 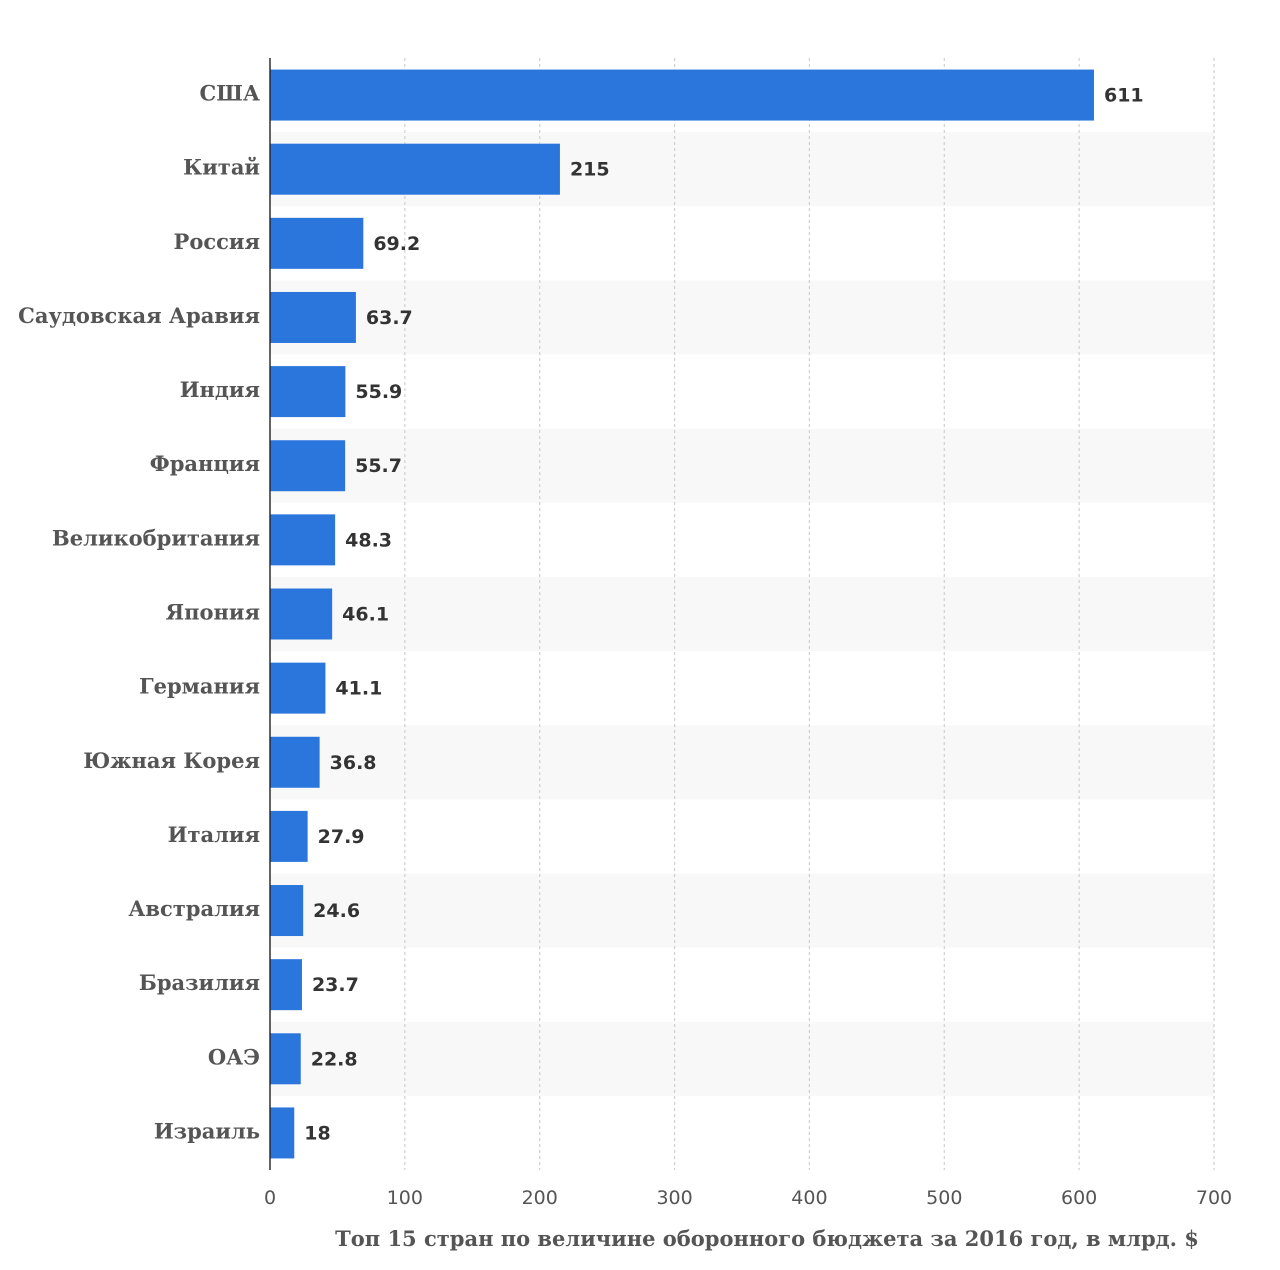 I want to click on x-tick-label: 500, so click(x=944, y=1198).